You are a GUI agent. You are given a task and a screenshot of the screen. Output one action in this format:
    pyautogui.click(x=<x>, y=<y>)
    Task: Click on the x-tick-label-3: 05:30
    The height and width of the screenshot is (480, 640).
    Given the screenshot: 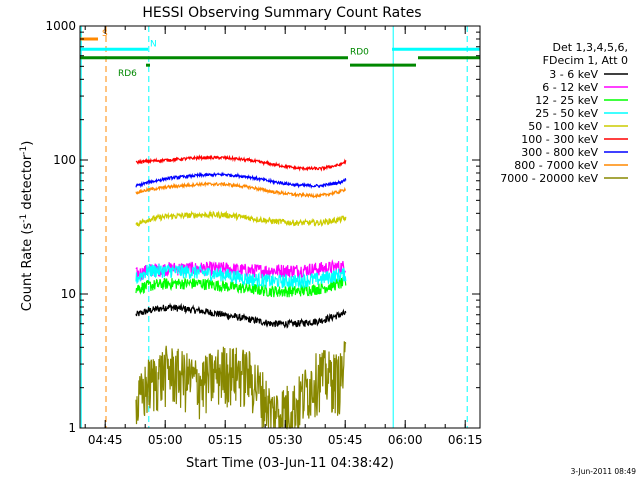 What is the action you would take?
    pyautogui.click(x=285, y=440)
    